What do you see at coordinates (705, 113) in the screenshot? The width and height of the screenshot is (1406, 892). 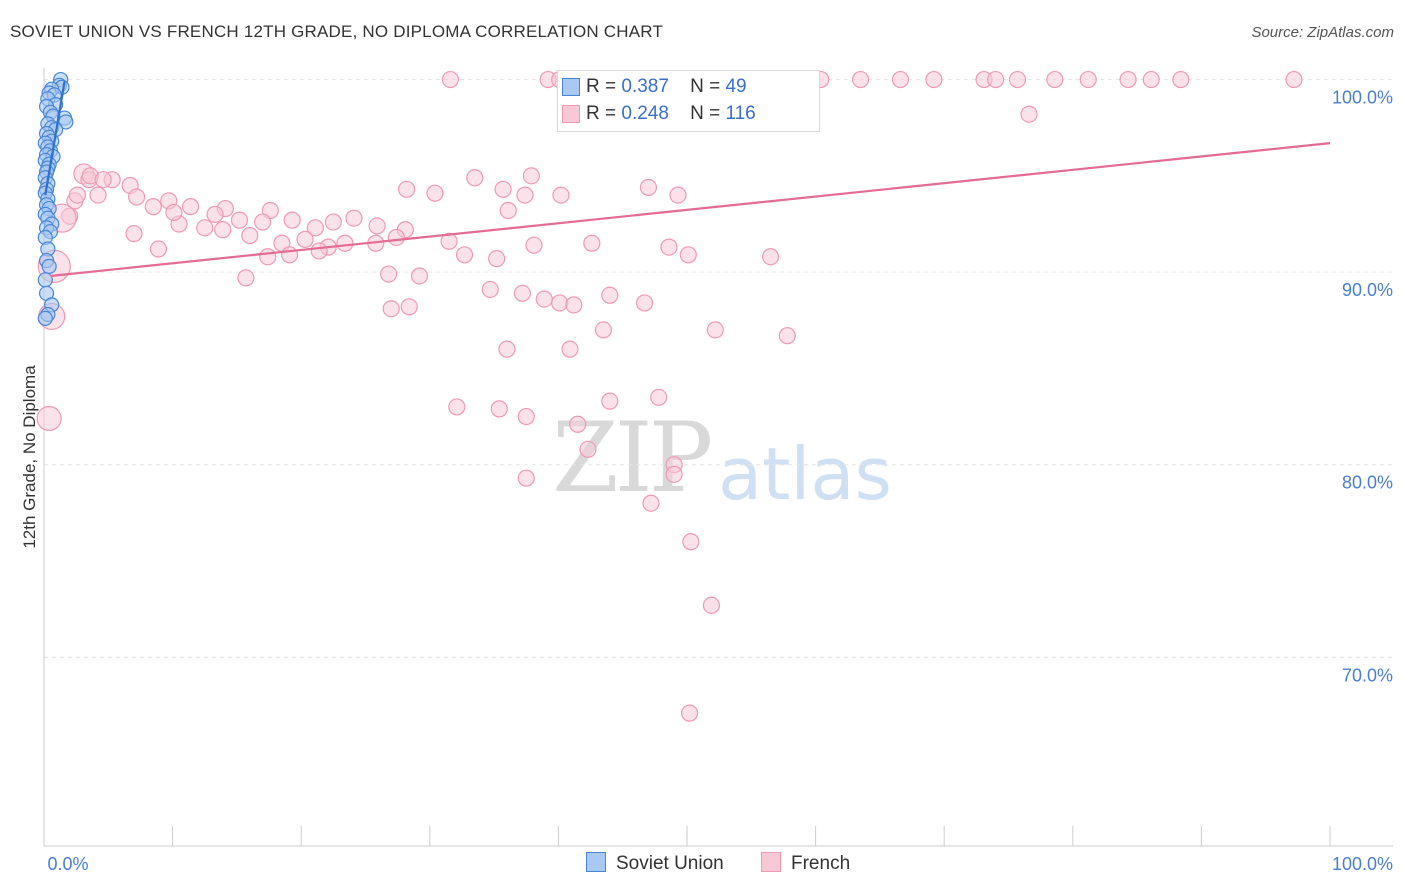 I see `legend-n-label: N =` at bounding box center [705, 113].